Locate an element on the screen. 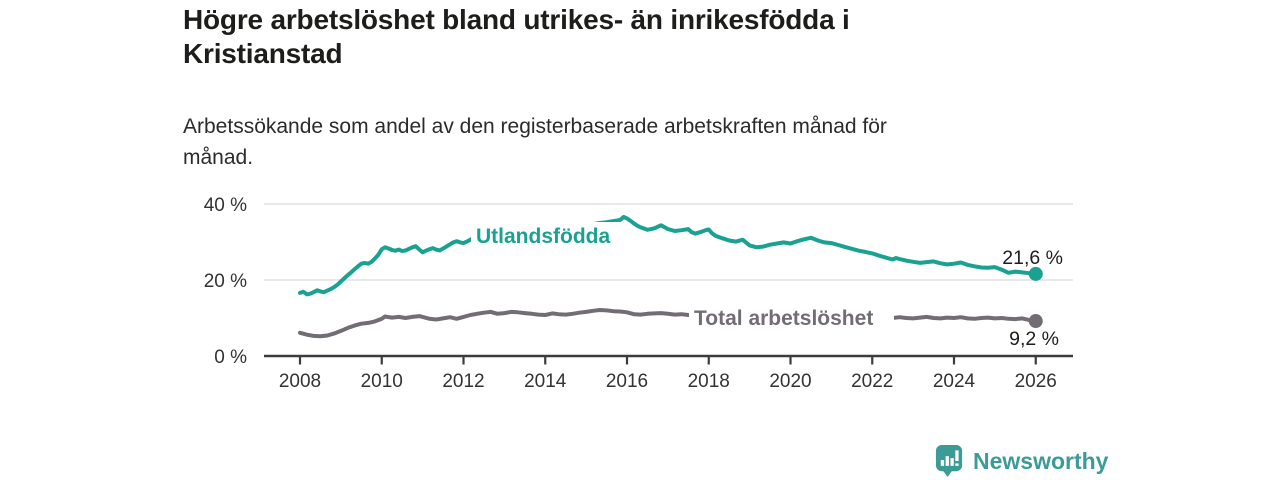 The image size is (1280, 480). series-label: Total arbetslöshet is located at coordinates (783, 318).